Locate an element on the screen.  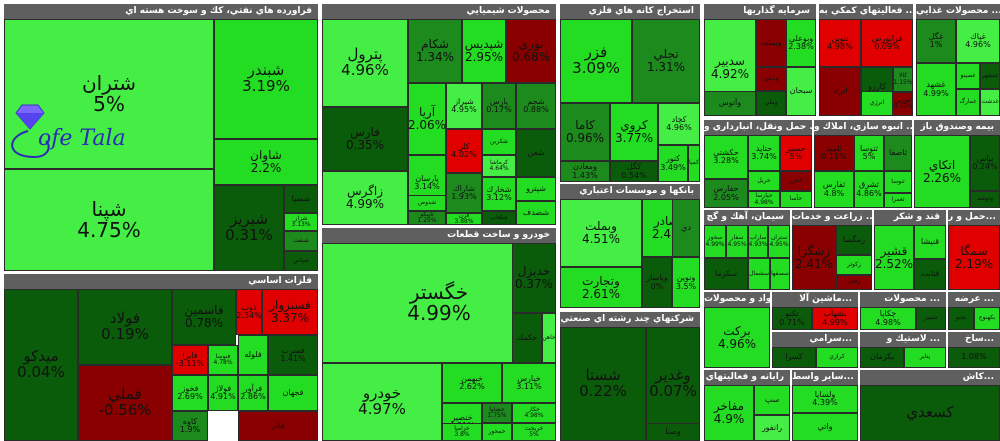
stock-tile: ومعادن 1.43% is located at coordinates (585, 171).